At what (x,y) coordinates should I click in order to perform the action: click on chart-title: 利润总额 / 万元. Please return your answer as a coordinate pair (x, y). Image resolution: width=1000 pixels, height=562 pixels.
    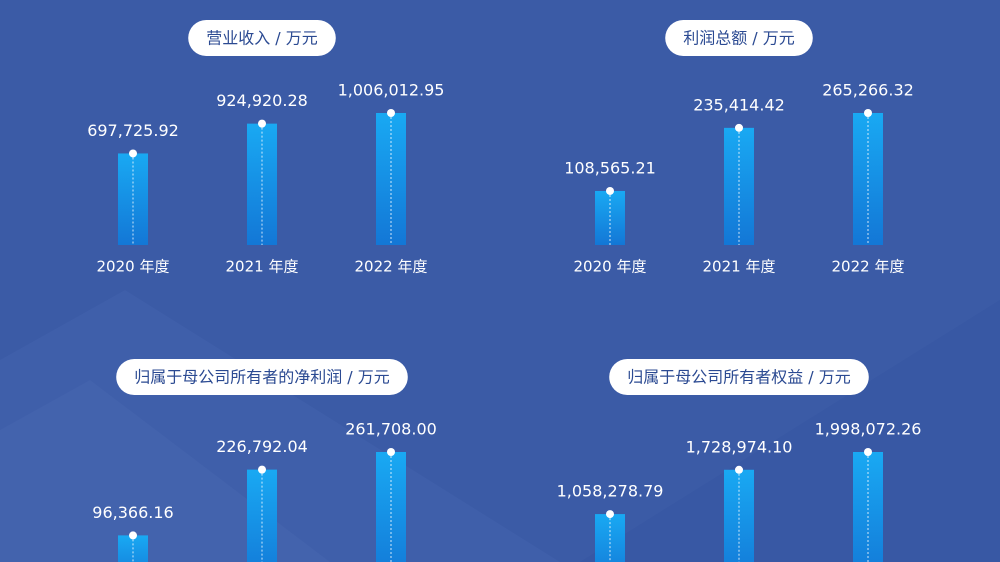
    Looking at the image, I should click on (739, 38).